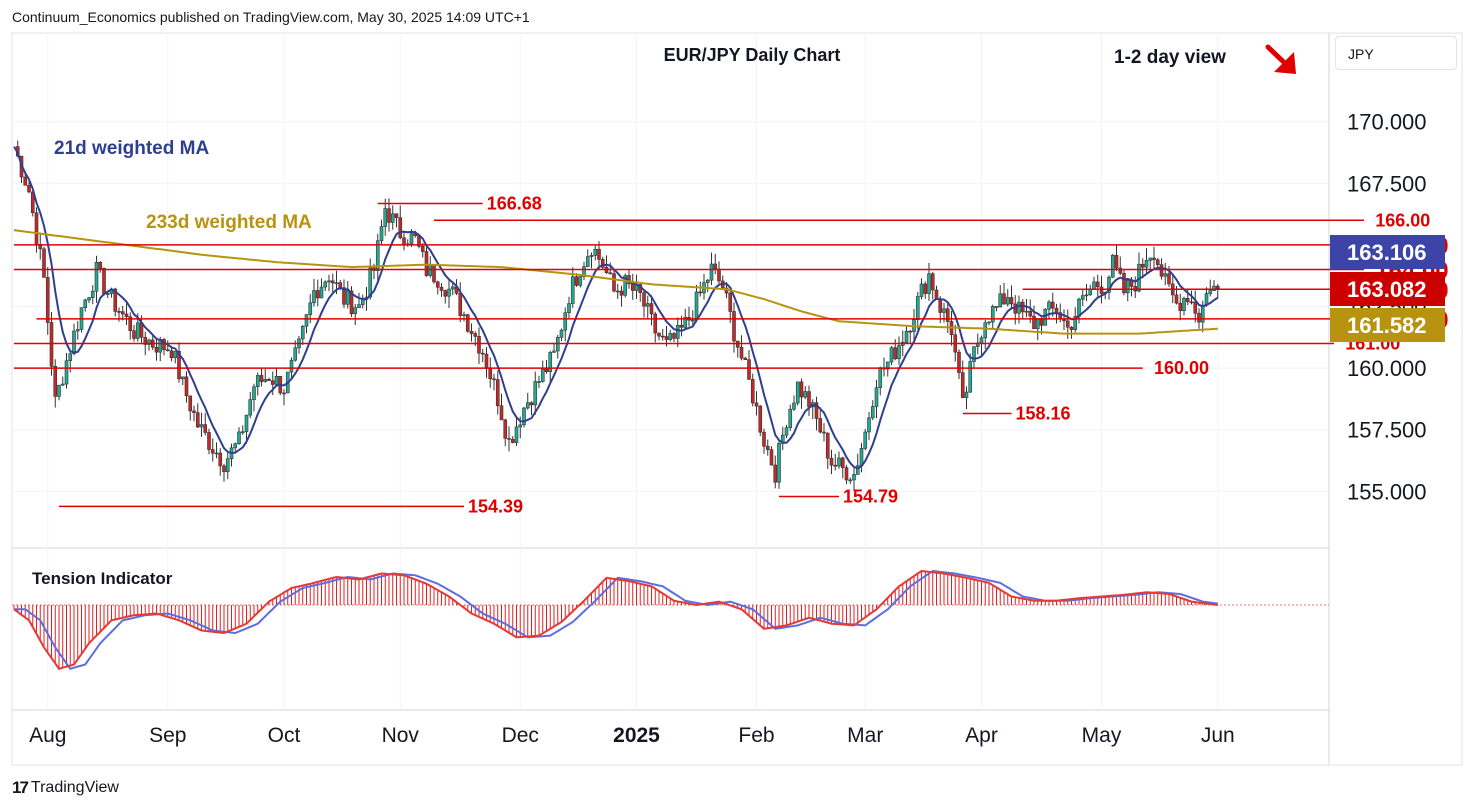 This screenshot has height=809, width=1474. Describe the element at coordinates (1387, 325) in the screenshot. I see `price-badge-value: 161.582` at that location.